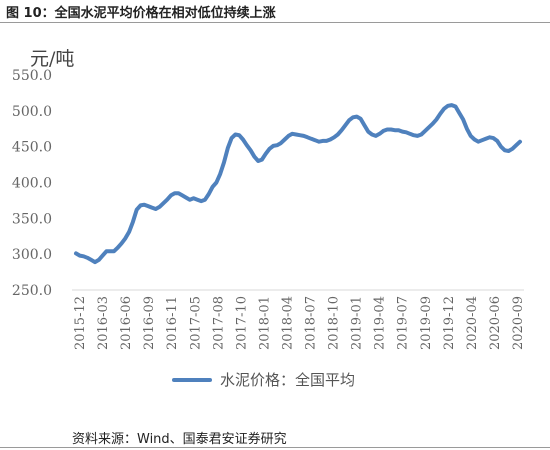 This screenshot has width=550, height=450. Describe the element at coordinates (52, 59) in the screenshot. I see `y-axis-unit-label: 元/吨` at that location.